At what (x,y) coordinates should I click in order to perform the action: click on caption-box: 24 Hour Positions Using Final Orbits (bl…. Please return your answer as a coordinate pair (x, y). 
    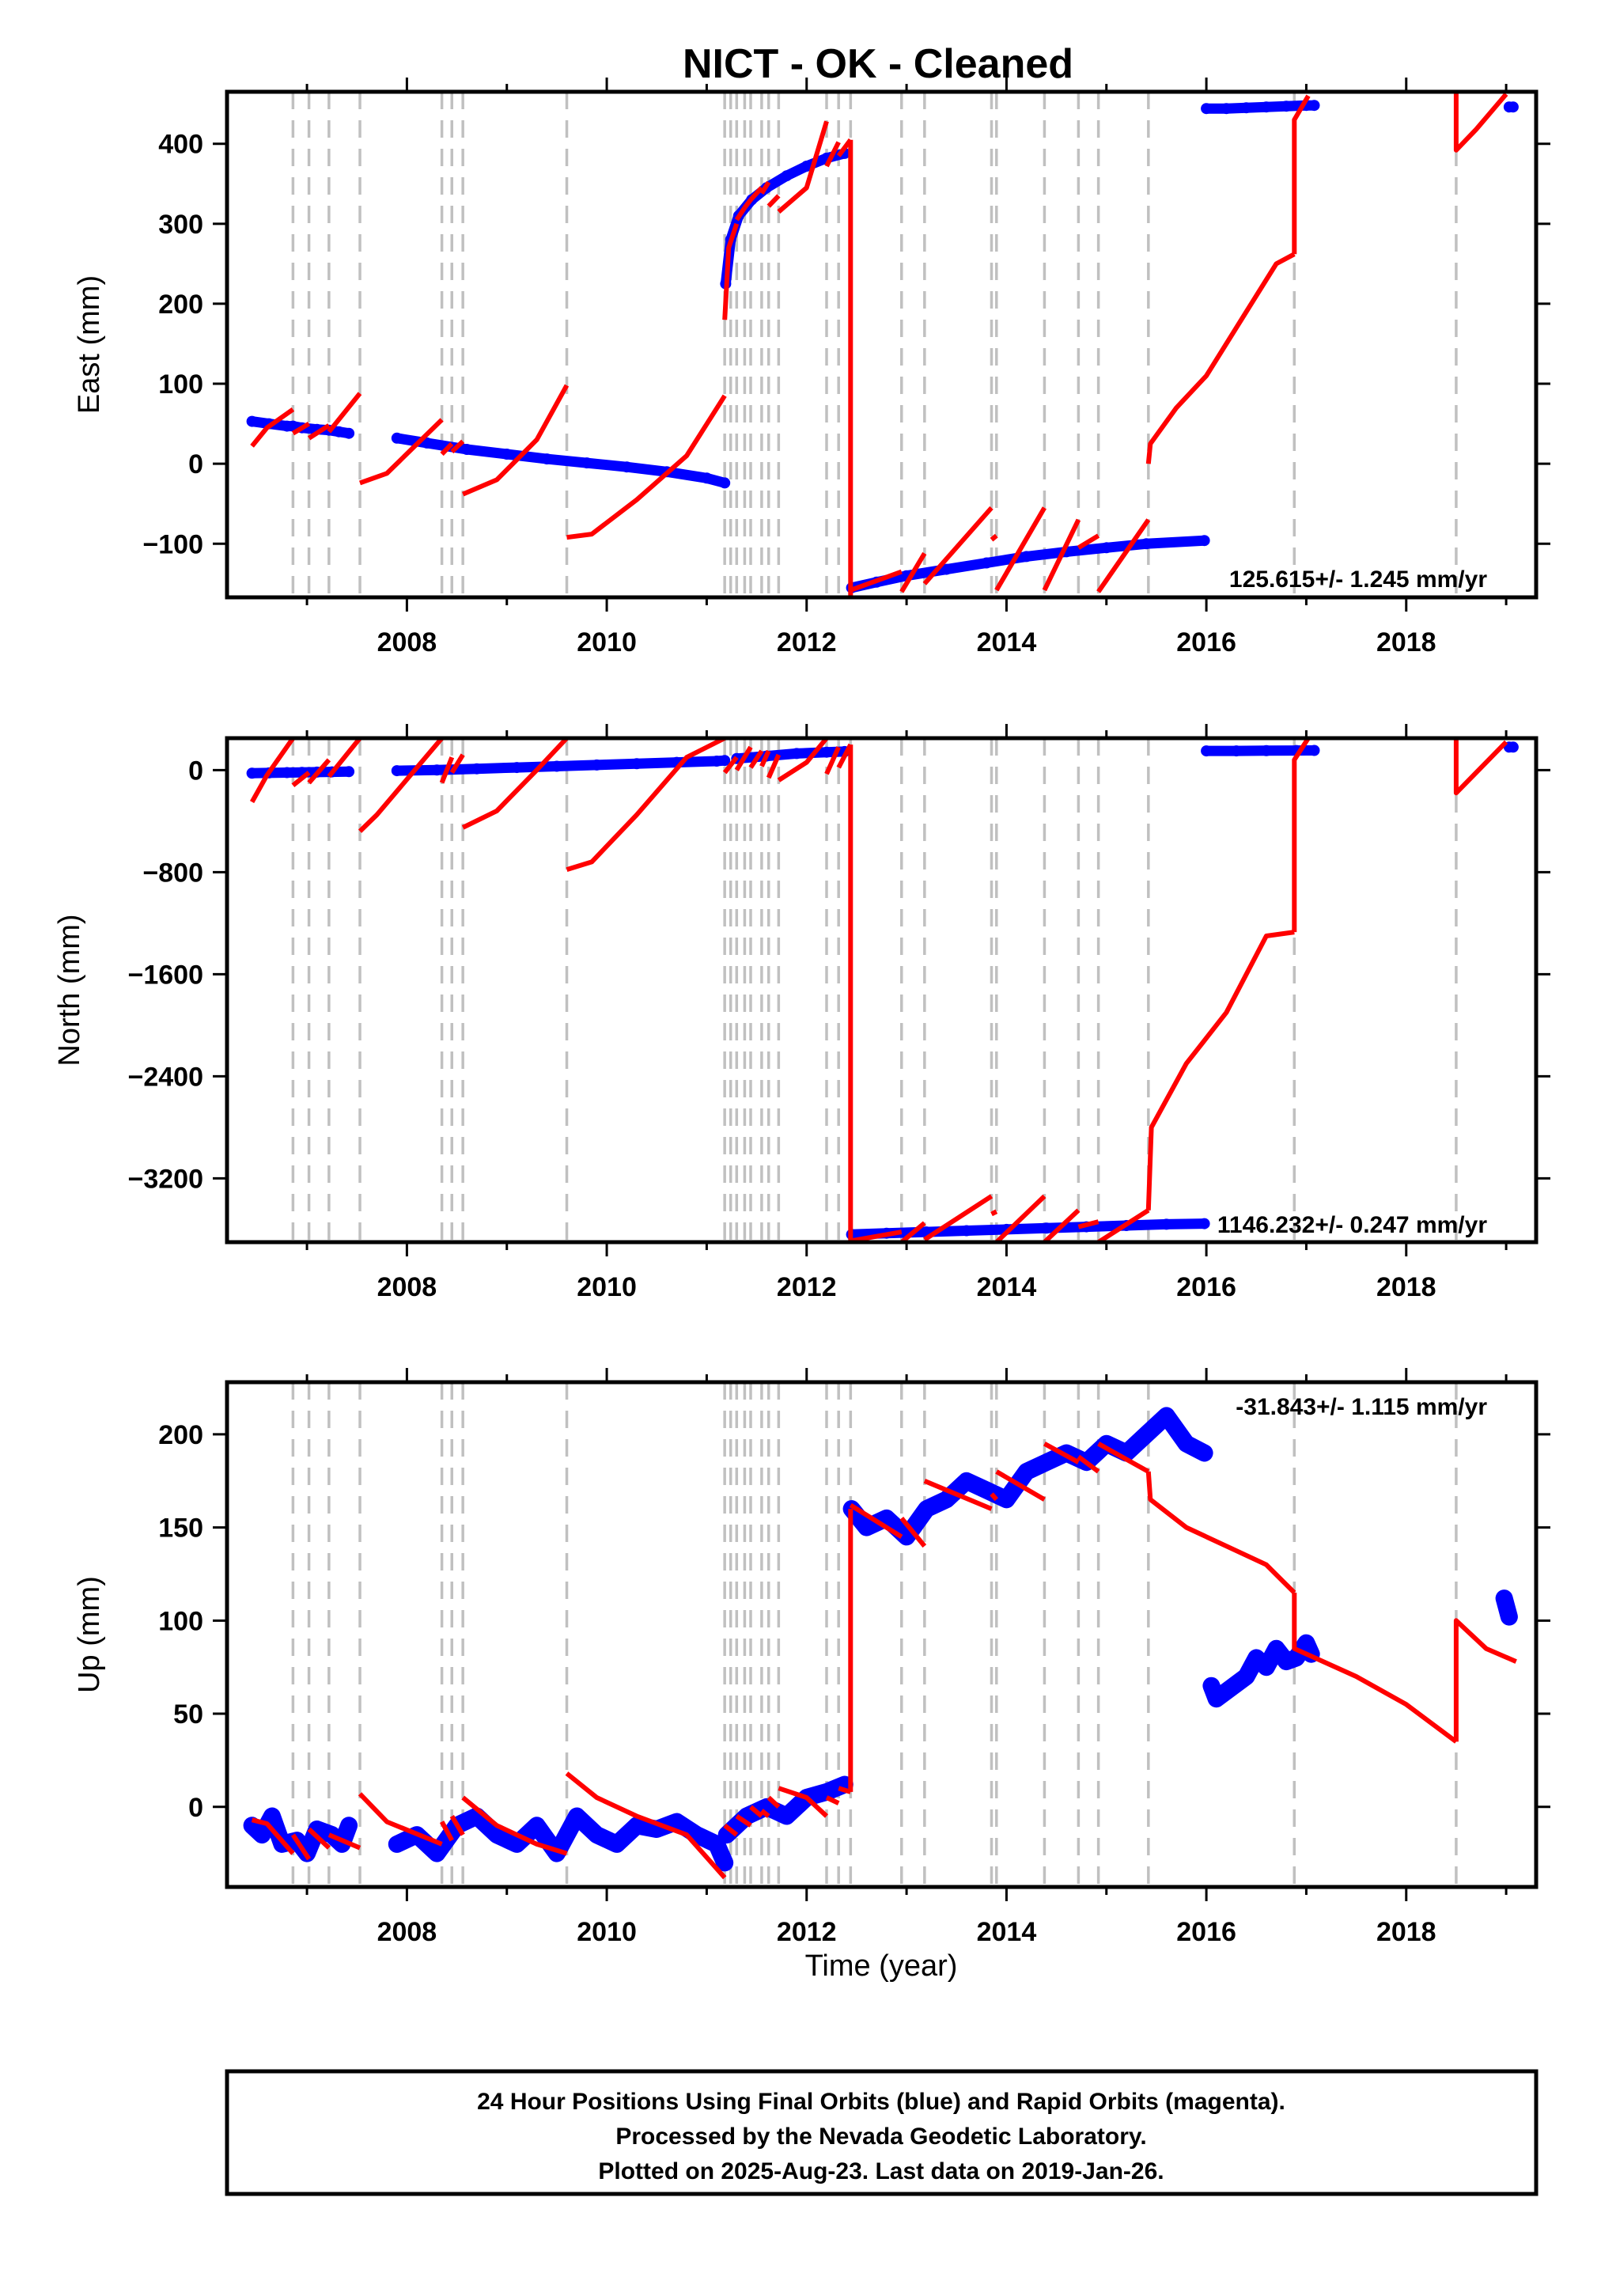
    Looking at the image, I should click on (882, 2132).